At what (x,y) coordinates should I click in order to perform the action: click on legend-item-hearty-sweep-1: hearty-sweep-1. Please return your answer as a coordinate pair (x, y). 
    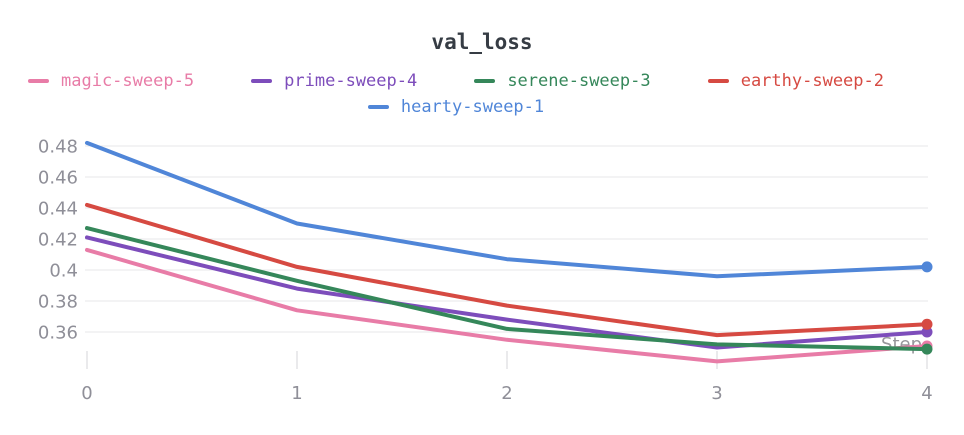
    Looking at the image, I should click on (456, 107).